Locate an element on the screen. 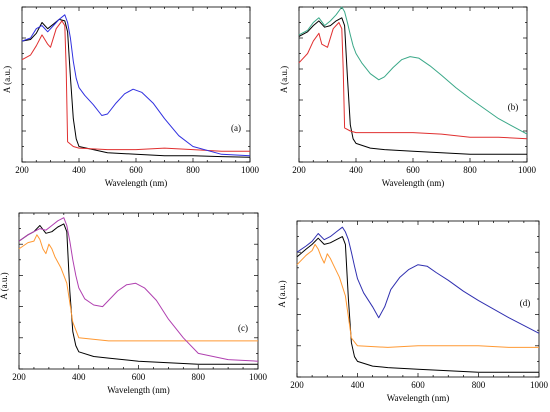 The width and height of the screenshot is (550, 412). y-axis-label-c: A (a.u.) is located at coordinates (4, 285).